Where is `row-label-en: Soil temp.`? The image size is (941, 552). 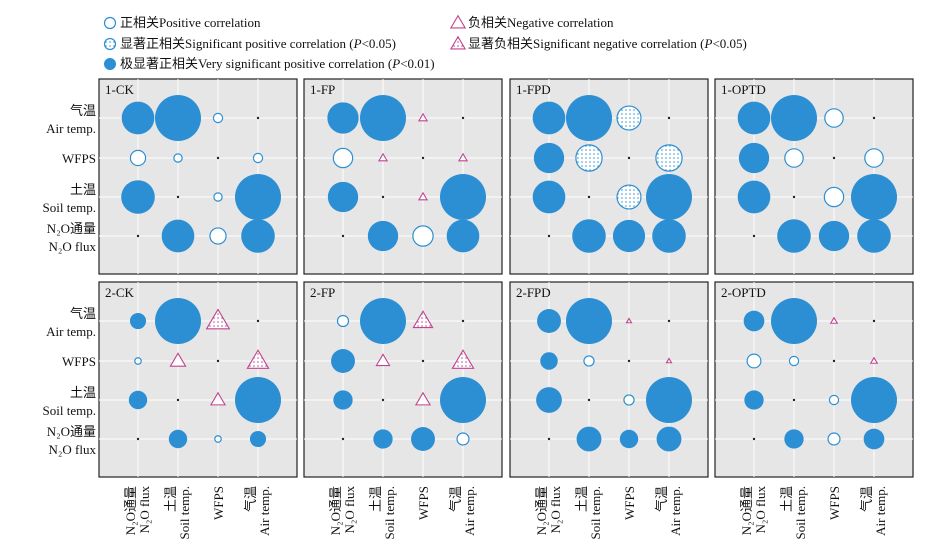
row-label-en: Soil temp. is located at coordinates (69, 410).